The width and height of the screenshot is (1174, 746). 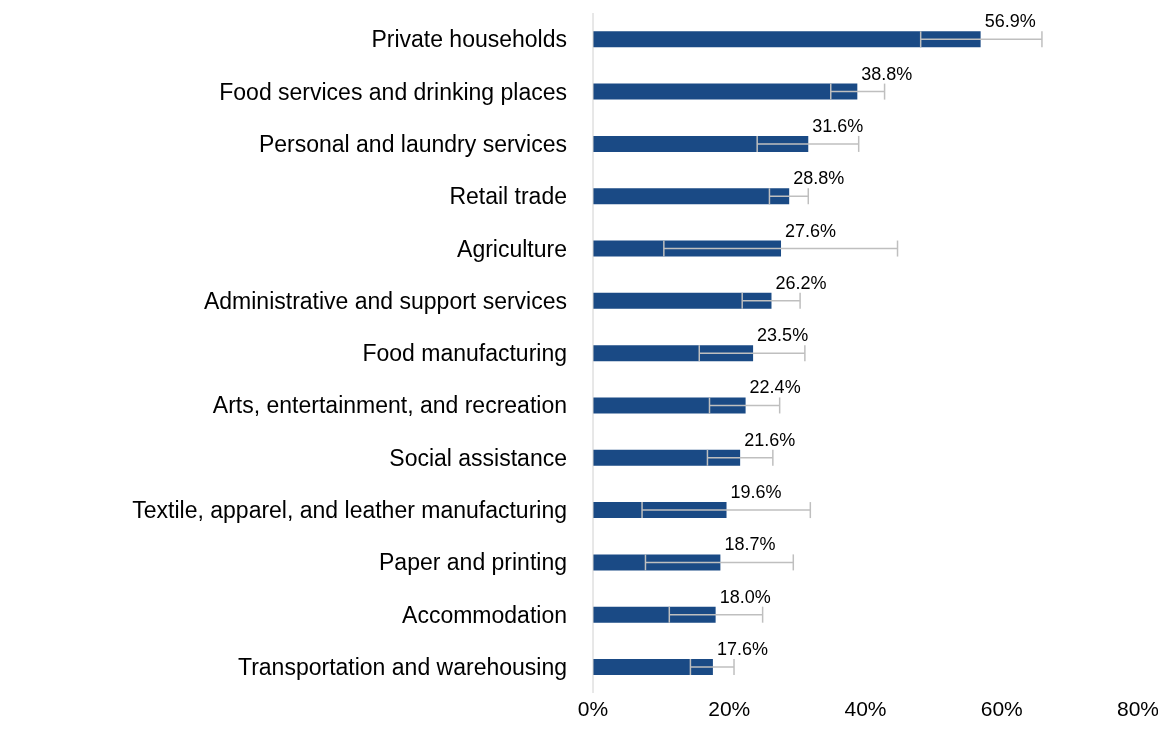 I want to click on x-tick-label: 20%, so click(x=729, y=708).